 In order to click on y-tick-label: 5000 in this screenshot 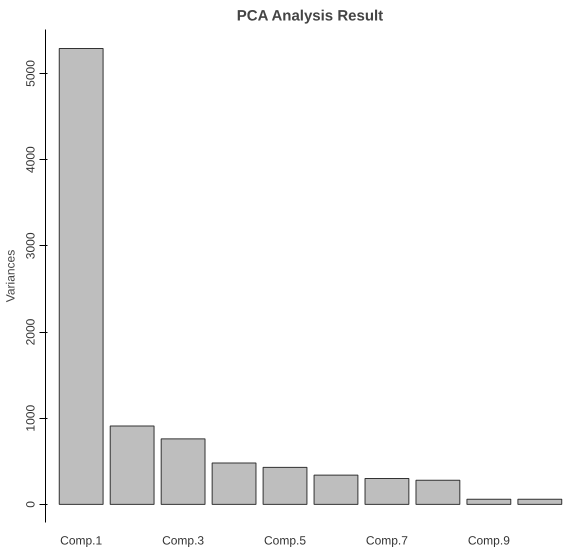, I will do `click(31, 73)`.